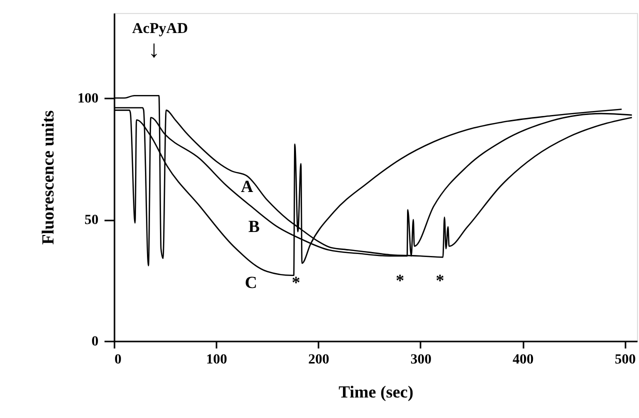 Image resolution: width=639 pixels, height=418 pixels. What do you see at coordinates (154, 50) in the screenshot?
I see `annotation: ↓` at bounding box center [154, 50].